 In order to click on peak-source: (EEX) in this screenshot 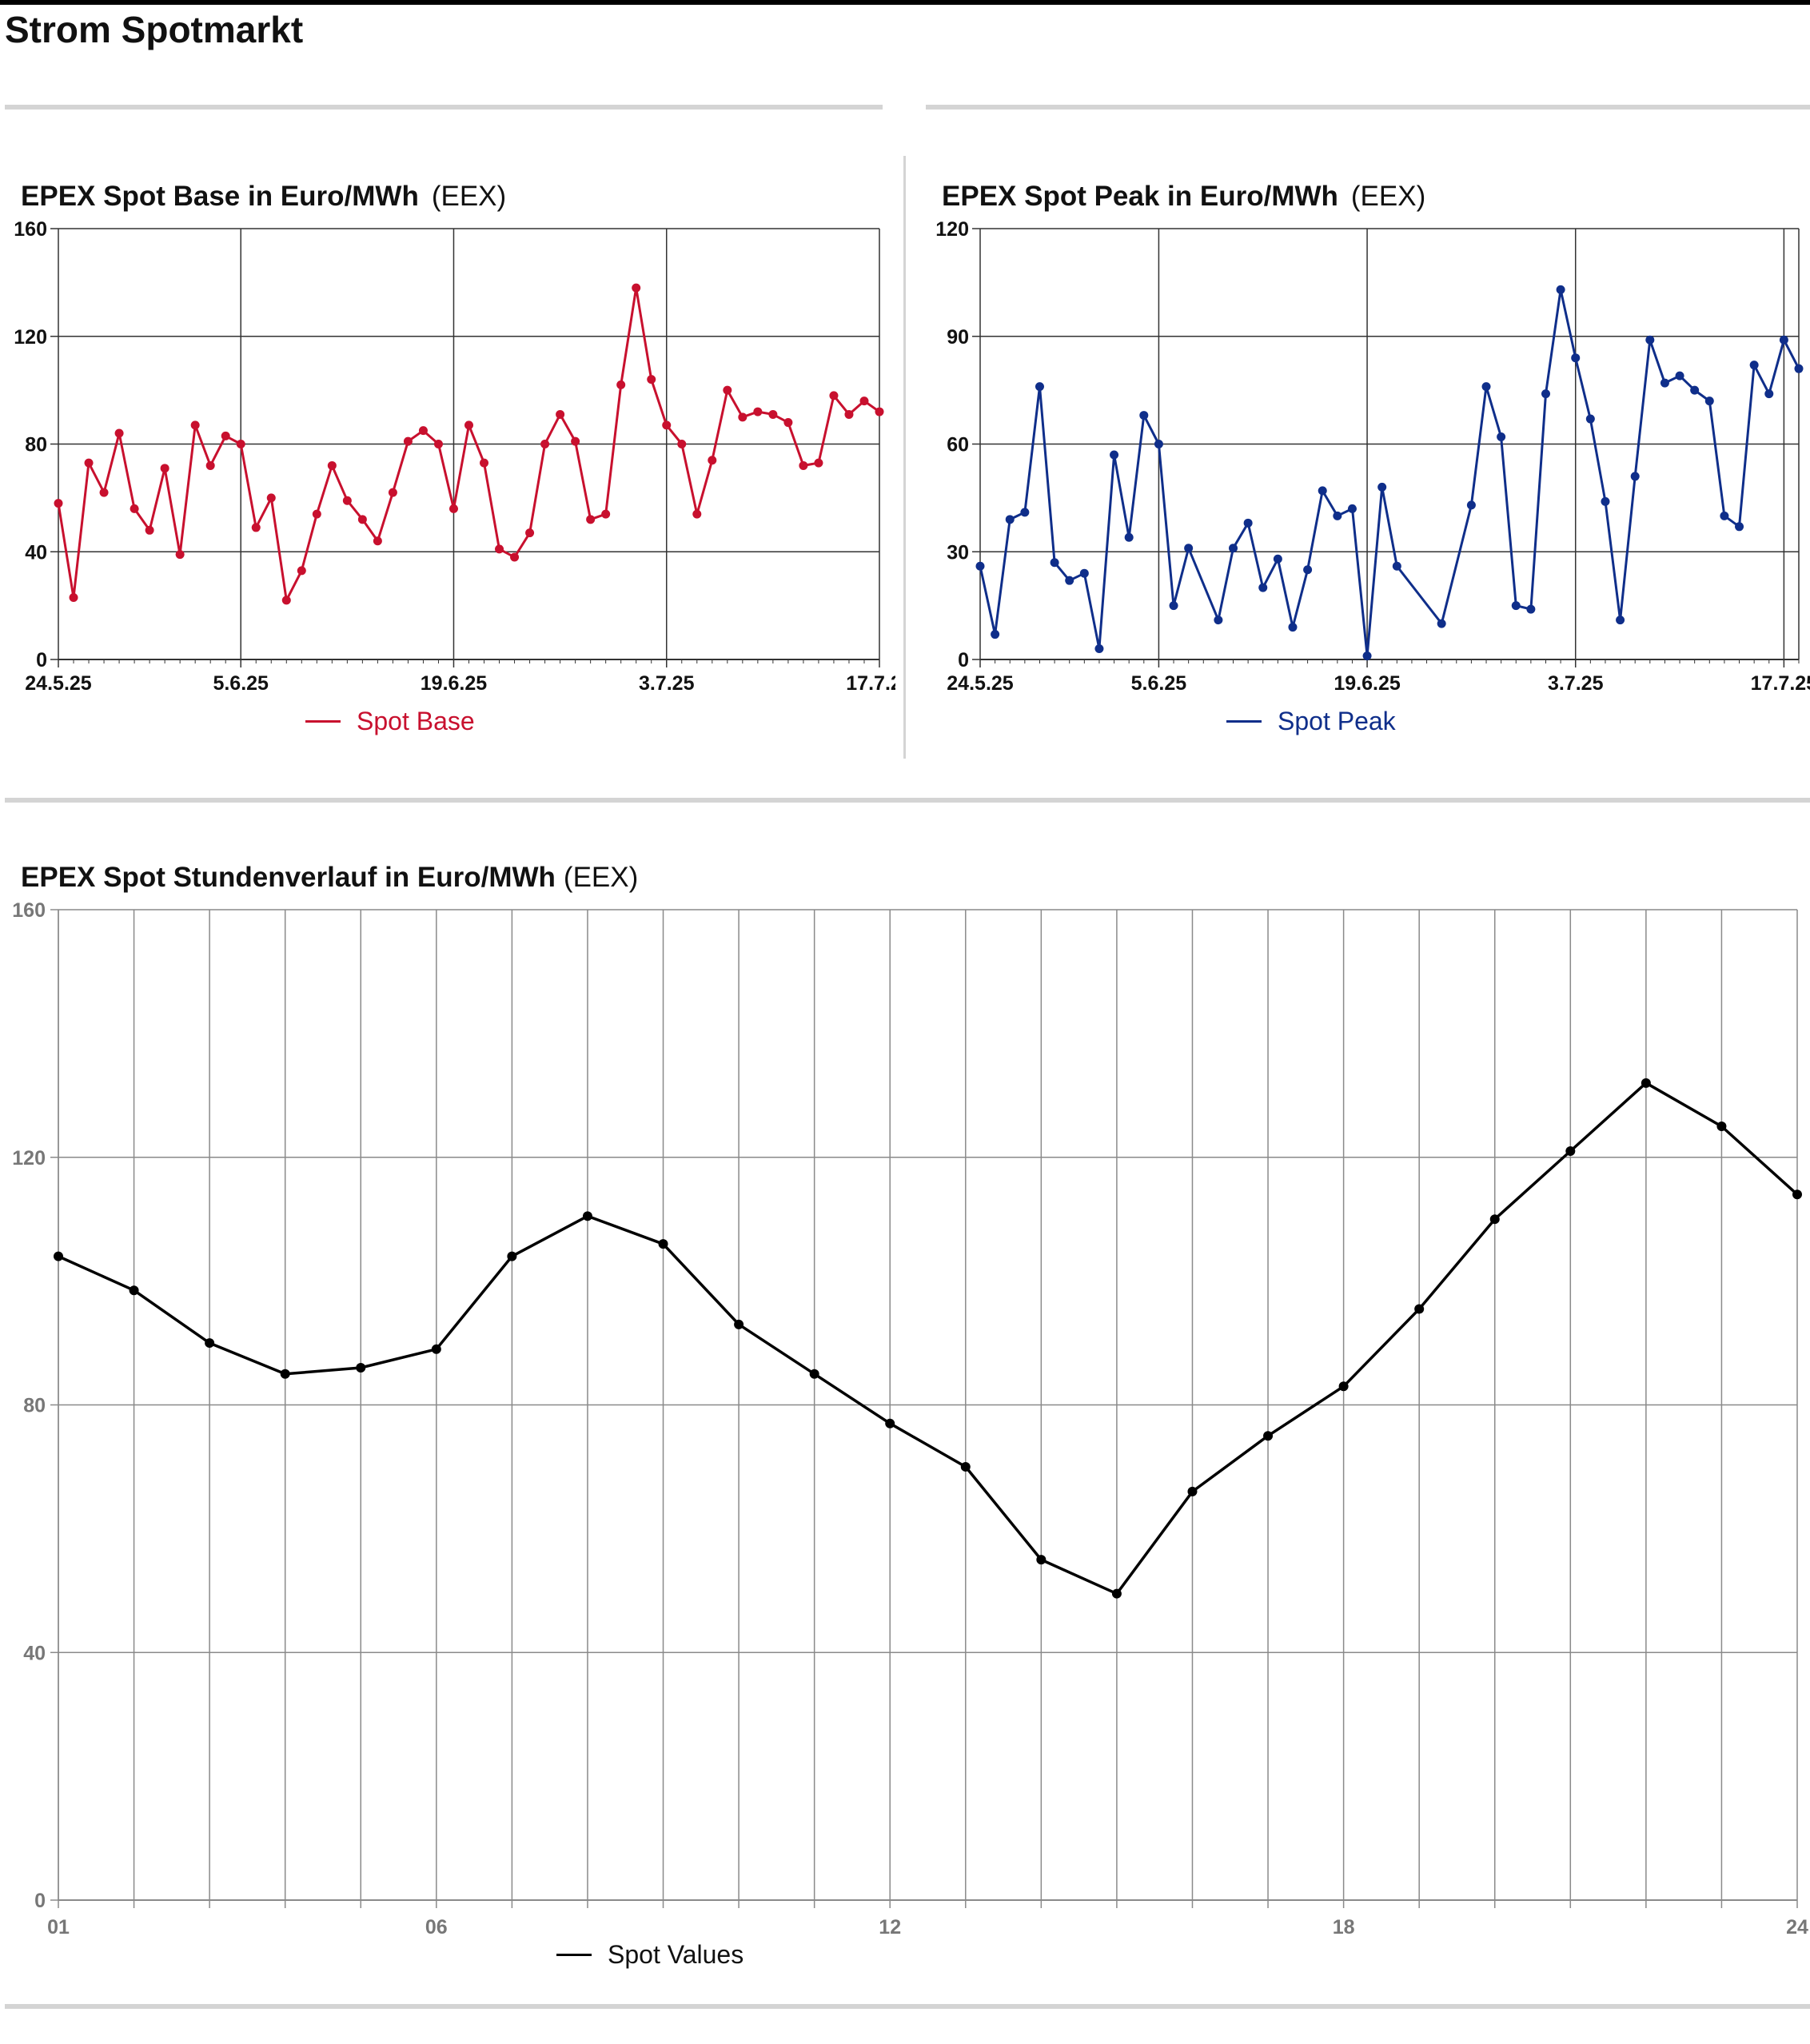, I will do `click(1388, 196)`.